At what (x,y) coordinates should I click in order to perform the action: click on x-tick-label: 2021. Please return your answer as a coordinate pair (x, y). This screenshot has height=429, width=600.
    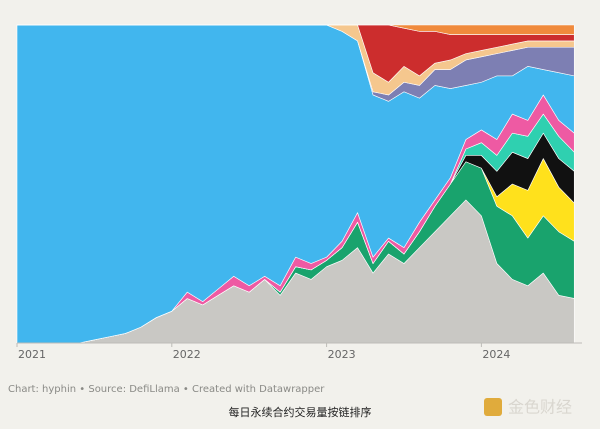
    Looking at the image, I should click on (32, 354).